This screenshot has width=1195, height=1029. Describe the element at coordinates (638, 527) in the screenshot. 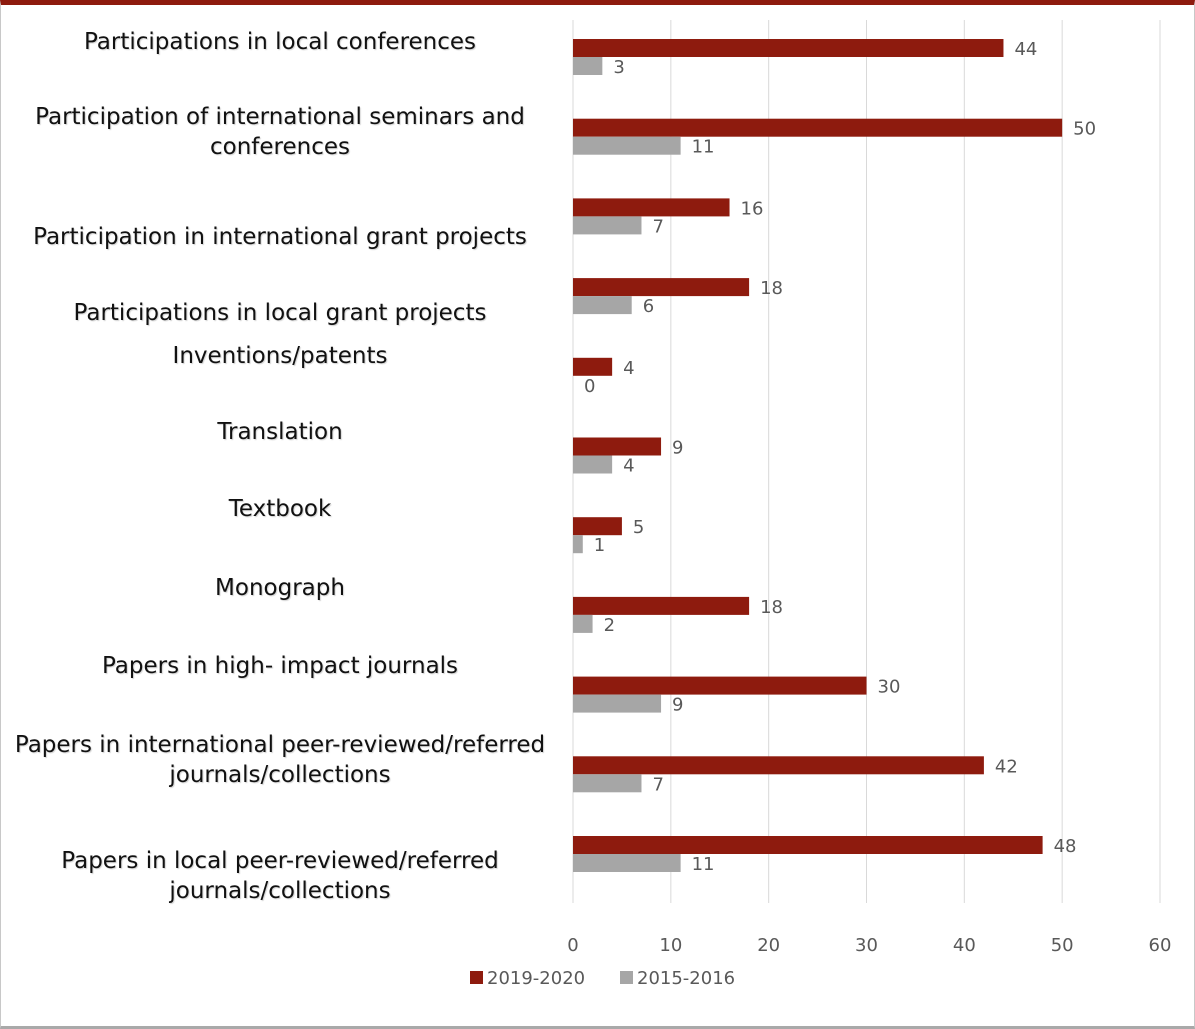

I see `data-label: 5` at that location.